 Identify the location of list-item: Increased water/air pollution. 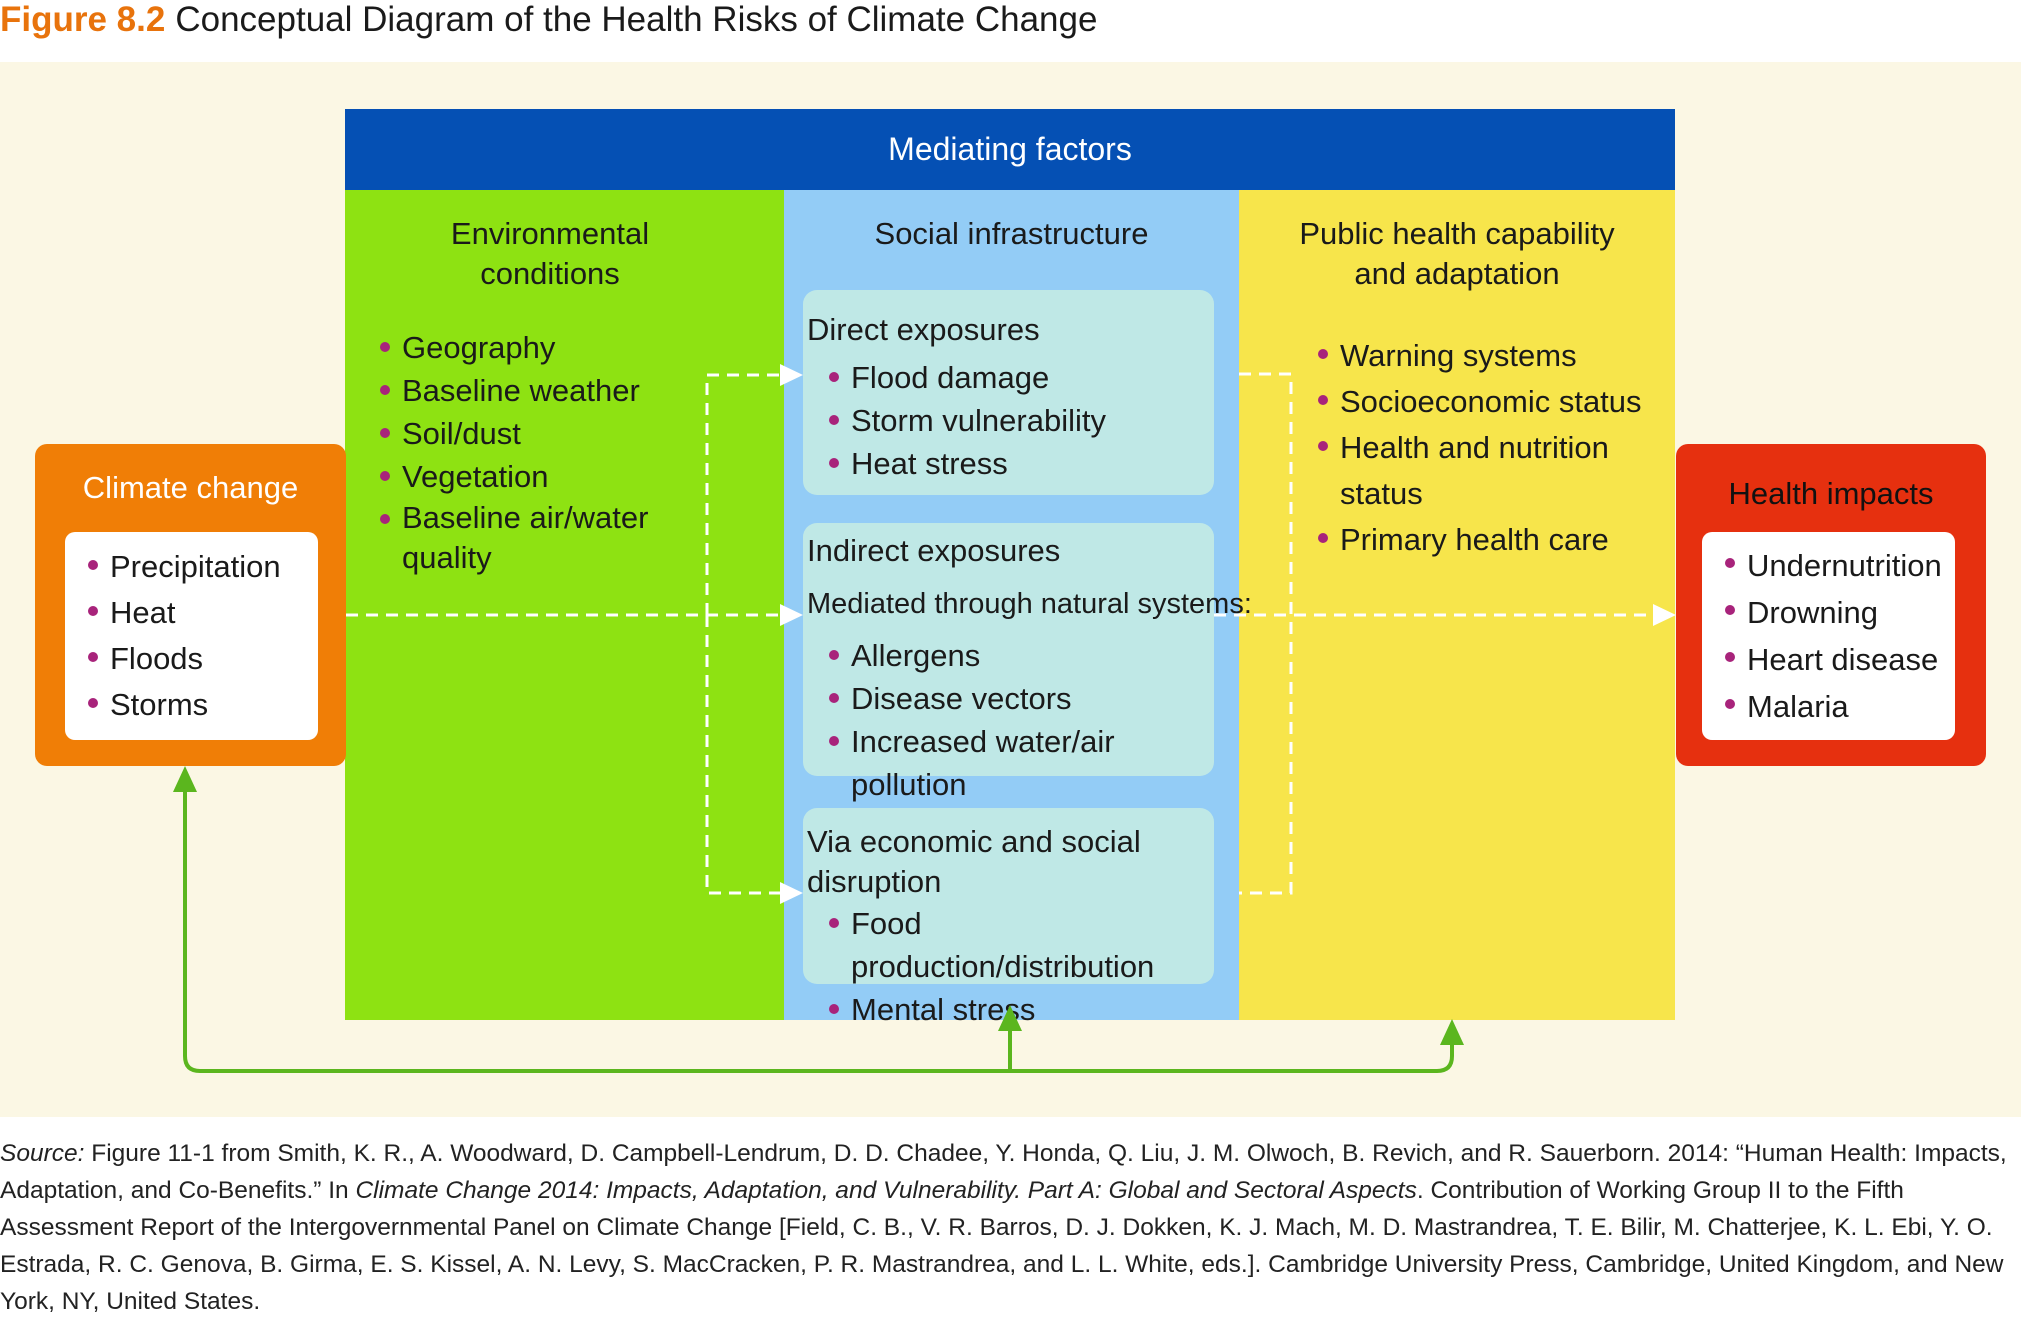
(1019, 763).